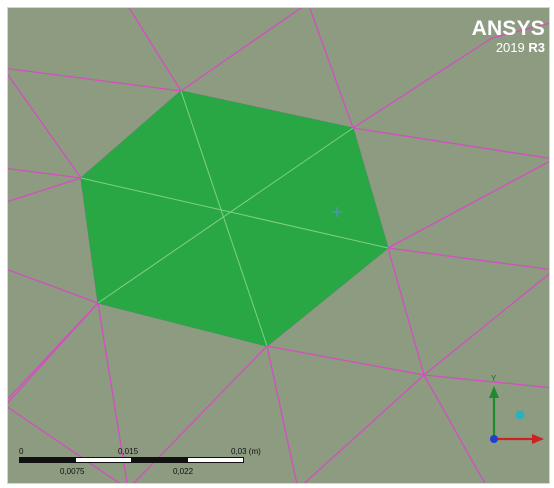  Describe the element at coordinates (183, 471) in the screenshot. I see `scale-tick-three-quarter: 0,022` at that location.